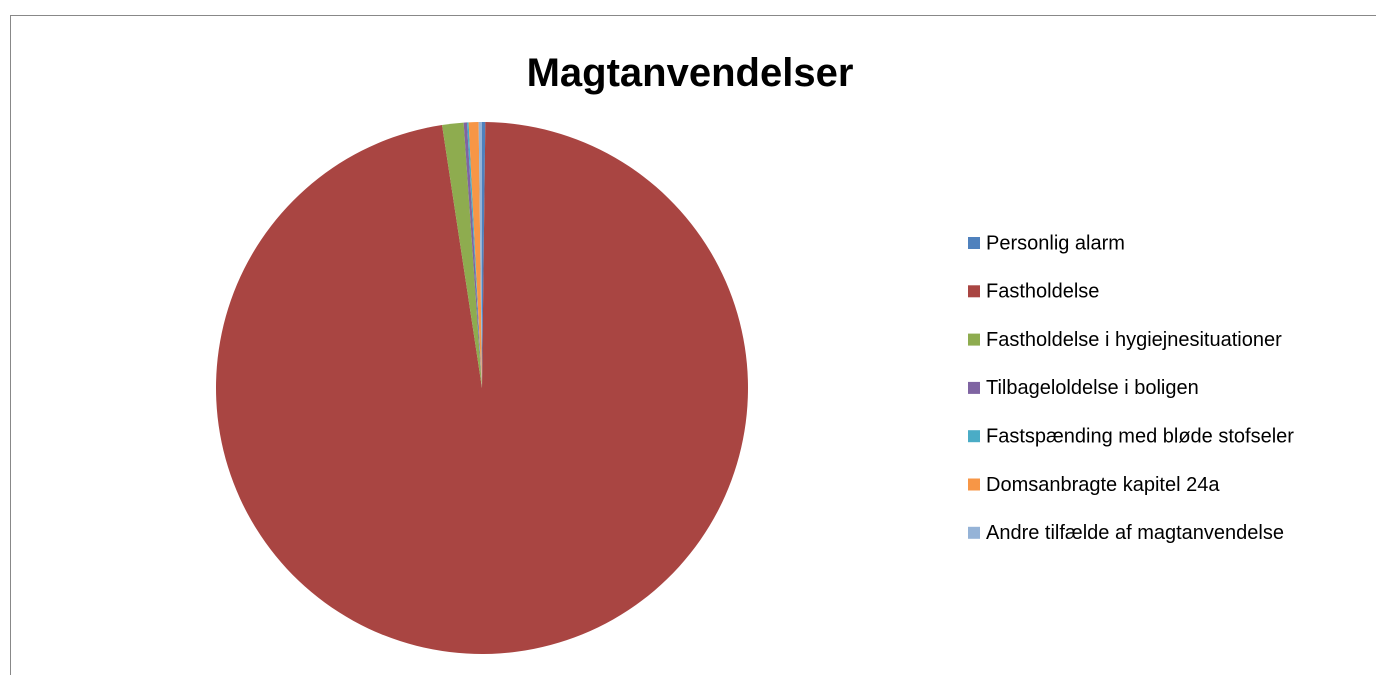 The width and height of the screenshot is (1376, 675). What do you see at coordinates (1092, 388) in the screenshot?
I see `legend-label: Tilbageloldelse i boligen` at bounding box center [1092, 388].